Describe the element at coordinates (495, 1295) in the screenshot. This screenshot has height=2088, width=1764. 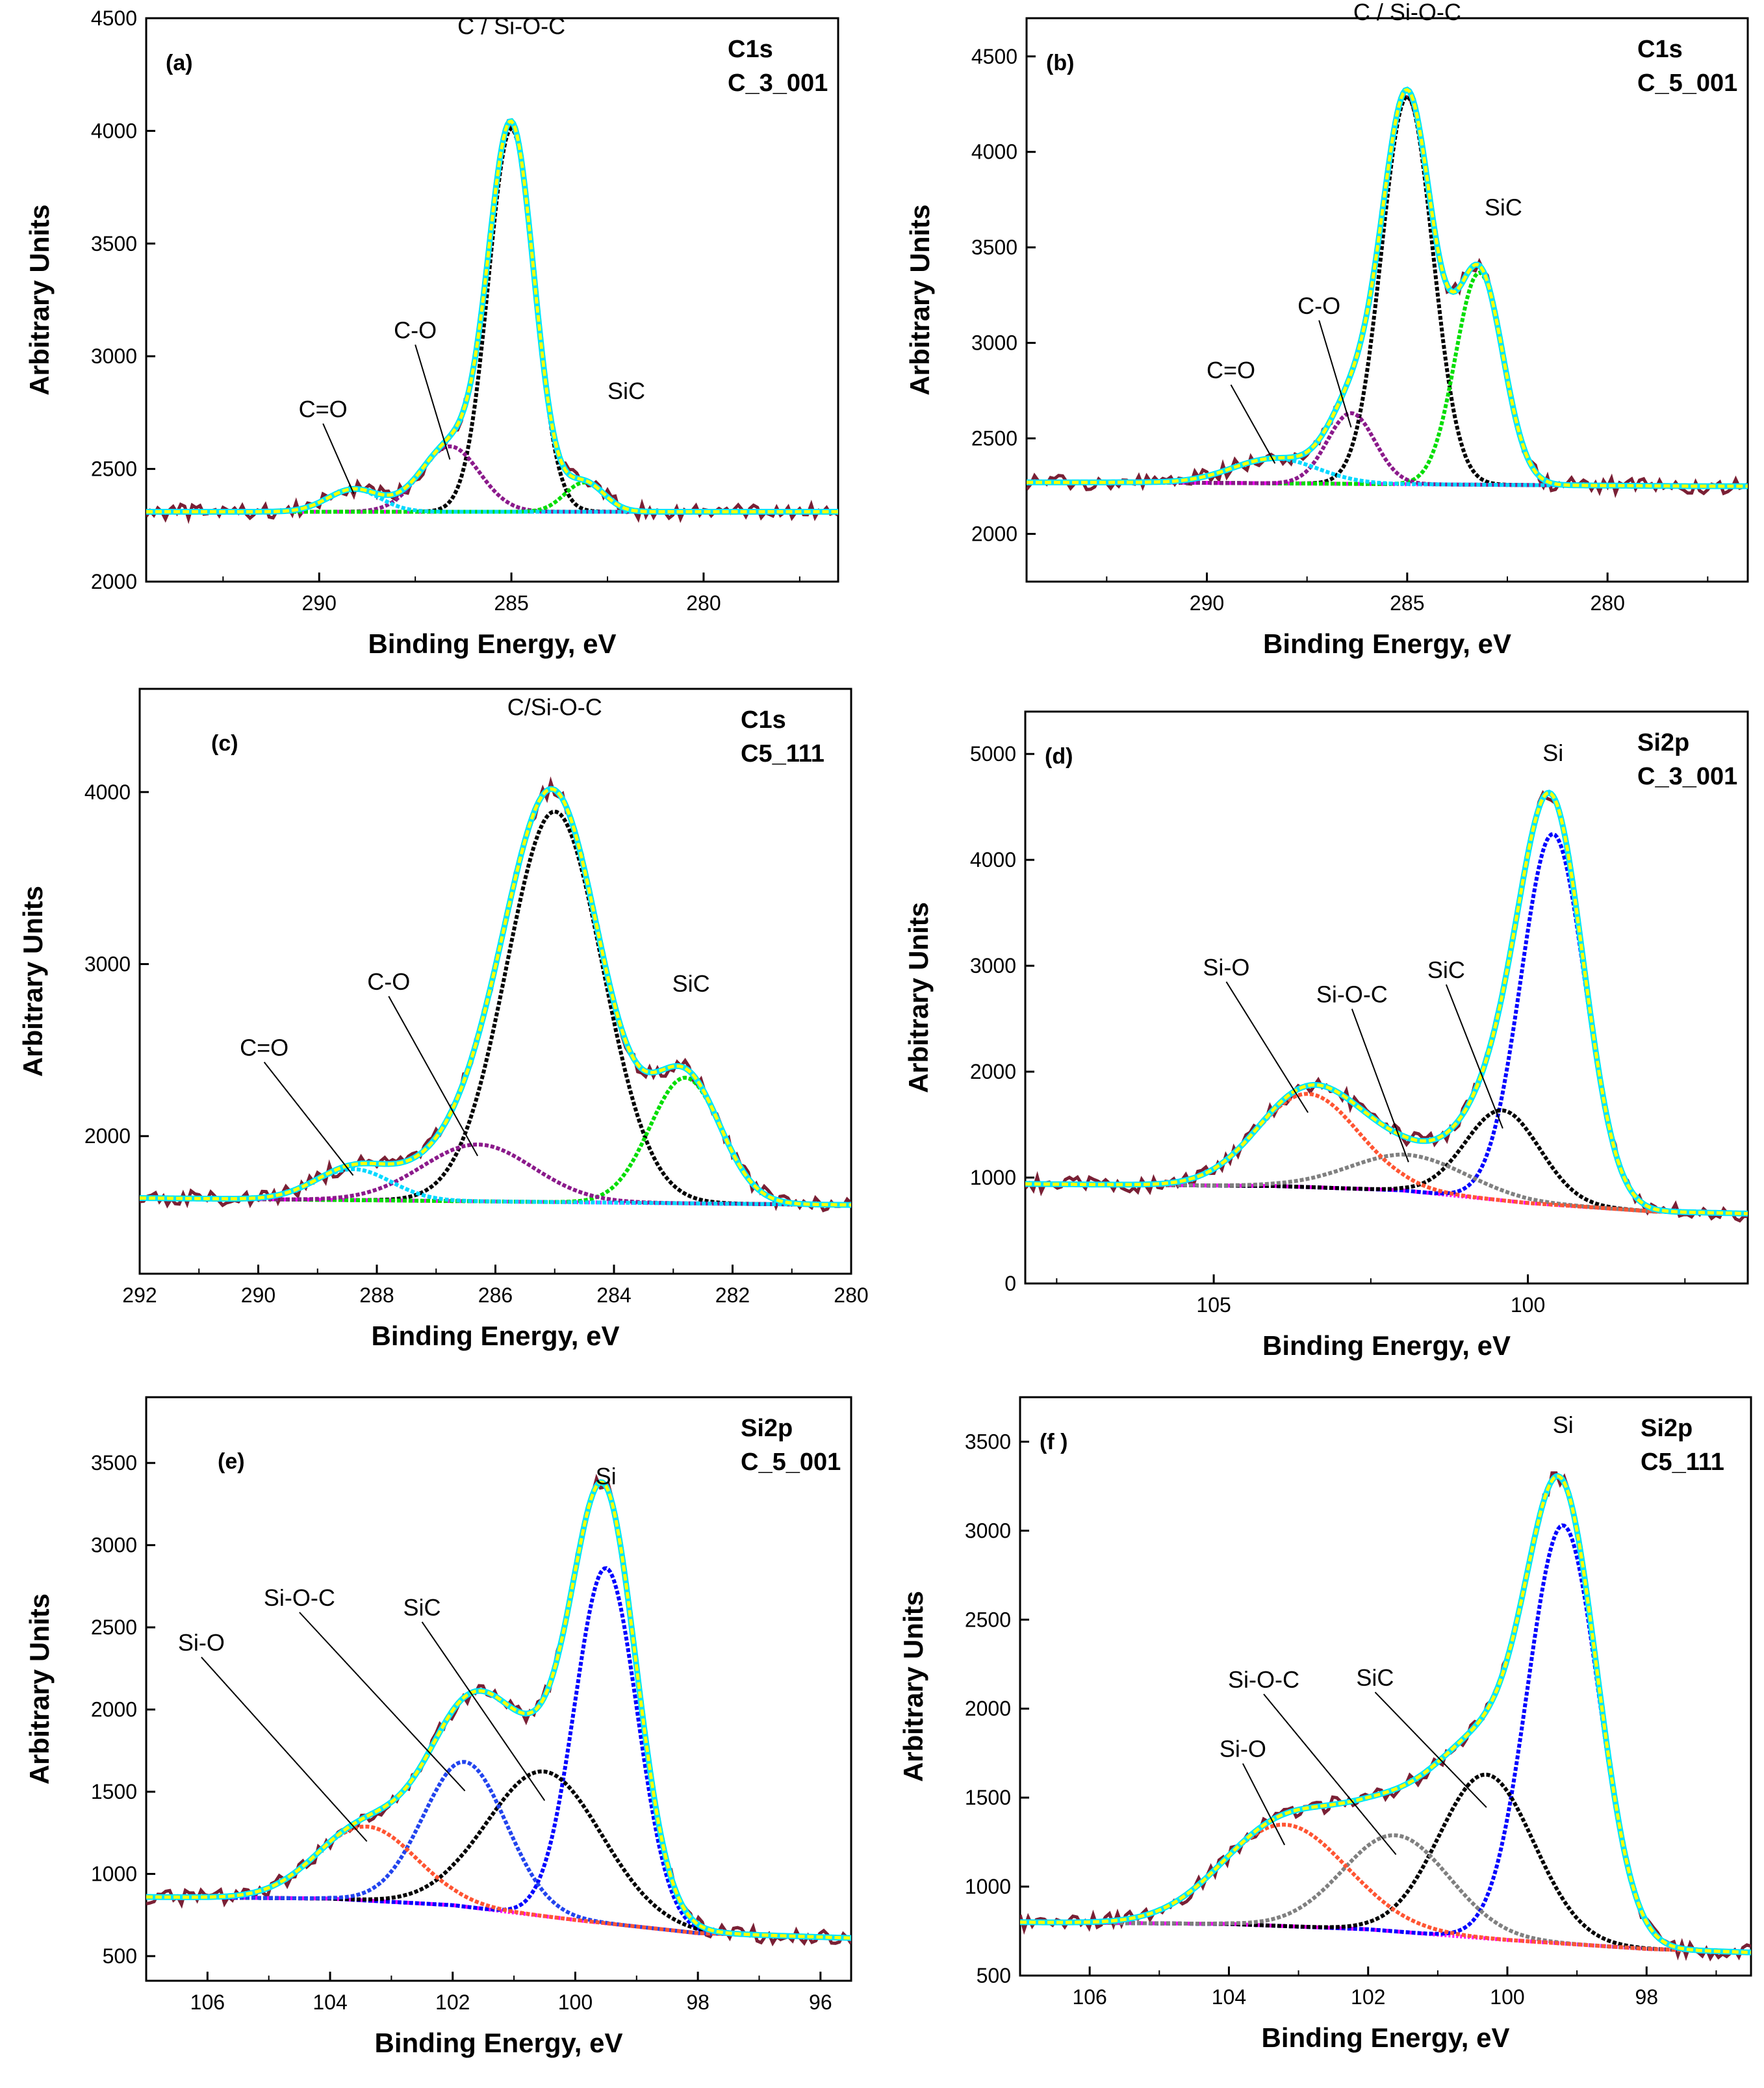
I see `x-tick-label: 286` at that location.